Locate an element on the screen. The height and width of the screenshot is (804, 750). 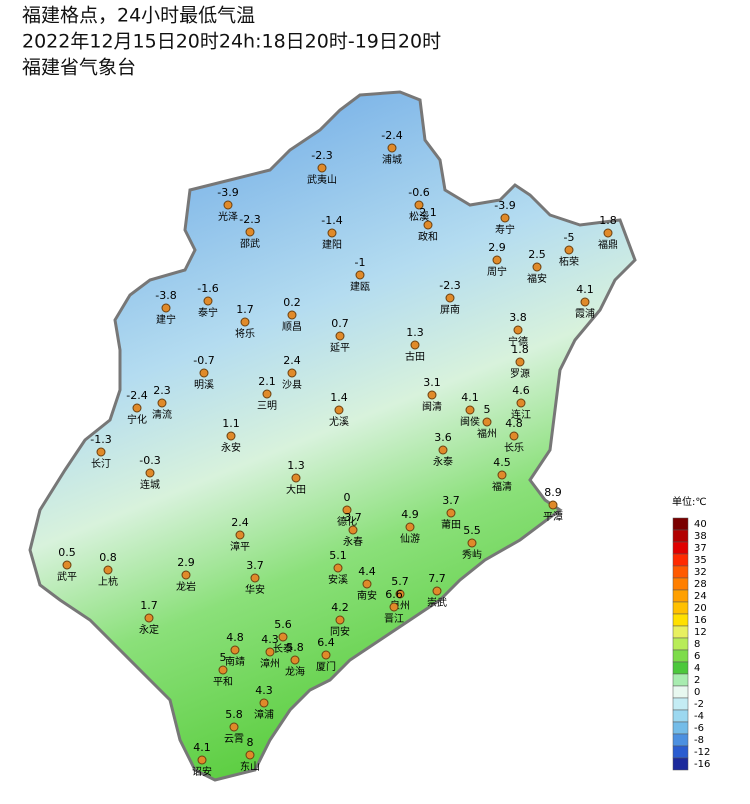
station-name: 安溪 is located at coordinates (338, 579).